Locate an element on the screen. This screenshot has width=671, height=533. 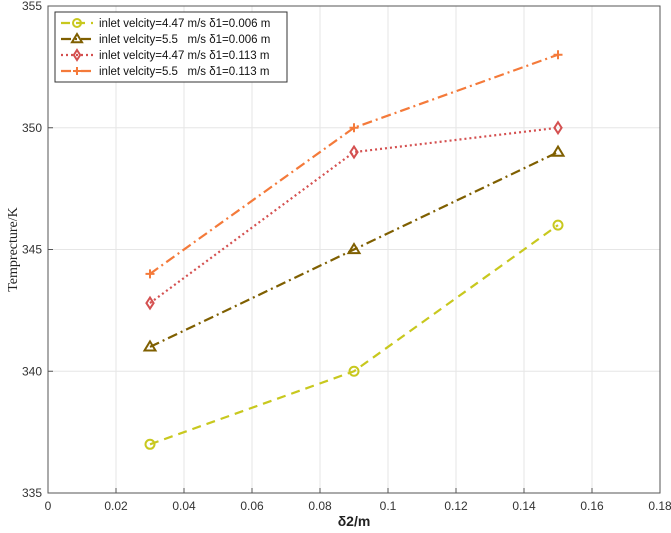
legend-item: inlet velcity=5.5 m/s δ1=0.006 m is located at coordinates (165, 39).